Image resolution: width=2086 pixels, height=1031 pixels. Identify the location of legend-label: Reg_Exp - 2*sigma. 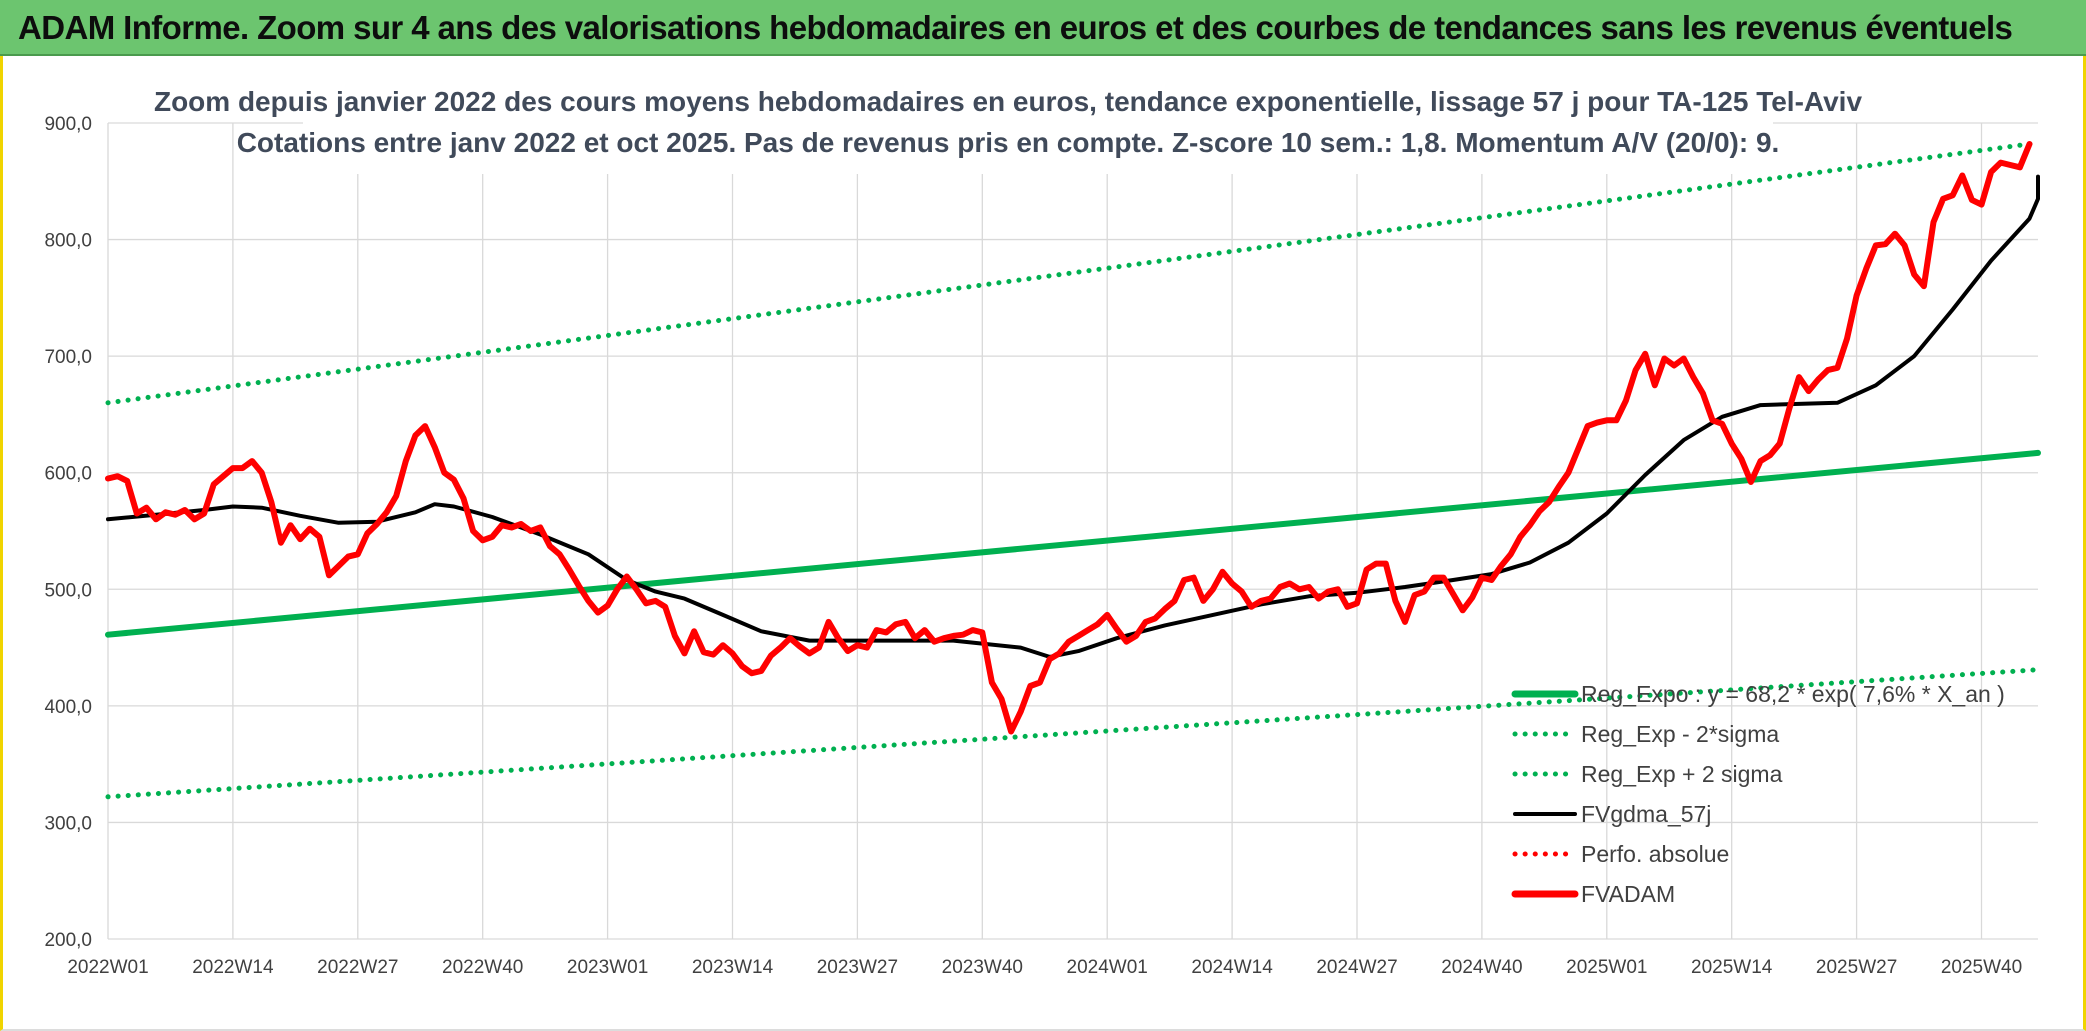
(1680, 734).